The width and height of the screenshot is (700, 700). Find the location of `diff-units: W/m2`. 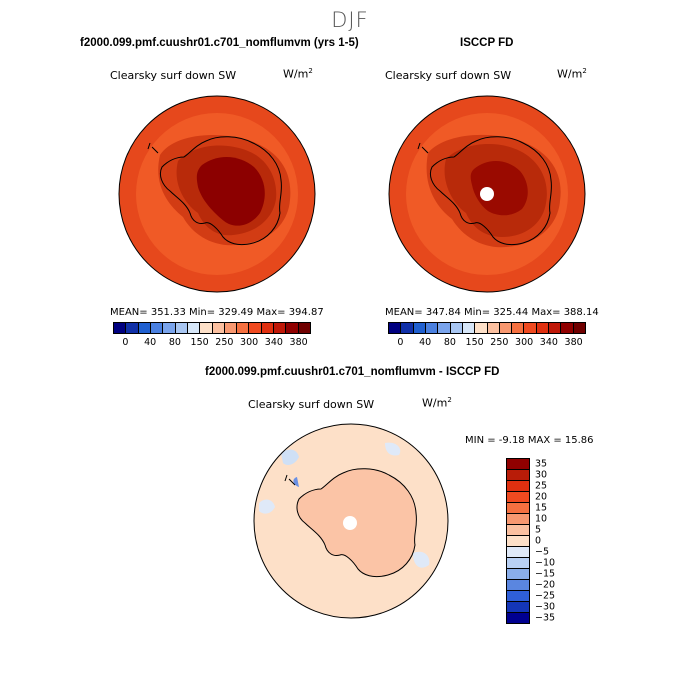

diff-units: W/m2 is located at coordinates (437, 403).